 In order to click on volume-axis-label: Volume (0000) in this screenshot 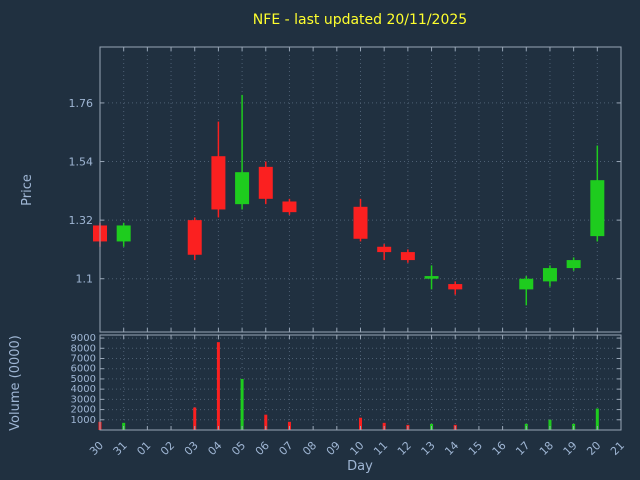, I will do `click(15, 383)`.